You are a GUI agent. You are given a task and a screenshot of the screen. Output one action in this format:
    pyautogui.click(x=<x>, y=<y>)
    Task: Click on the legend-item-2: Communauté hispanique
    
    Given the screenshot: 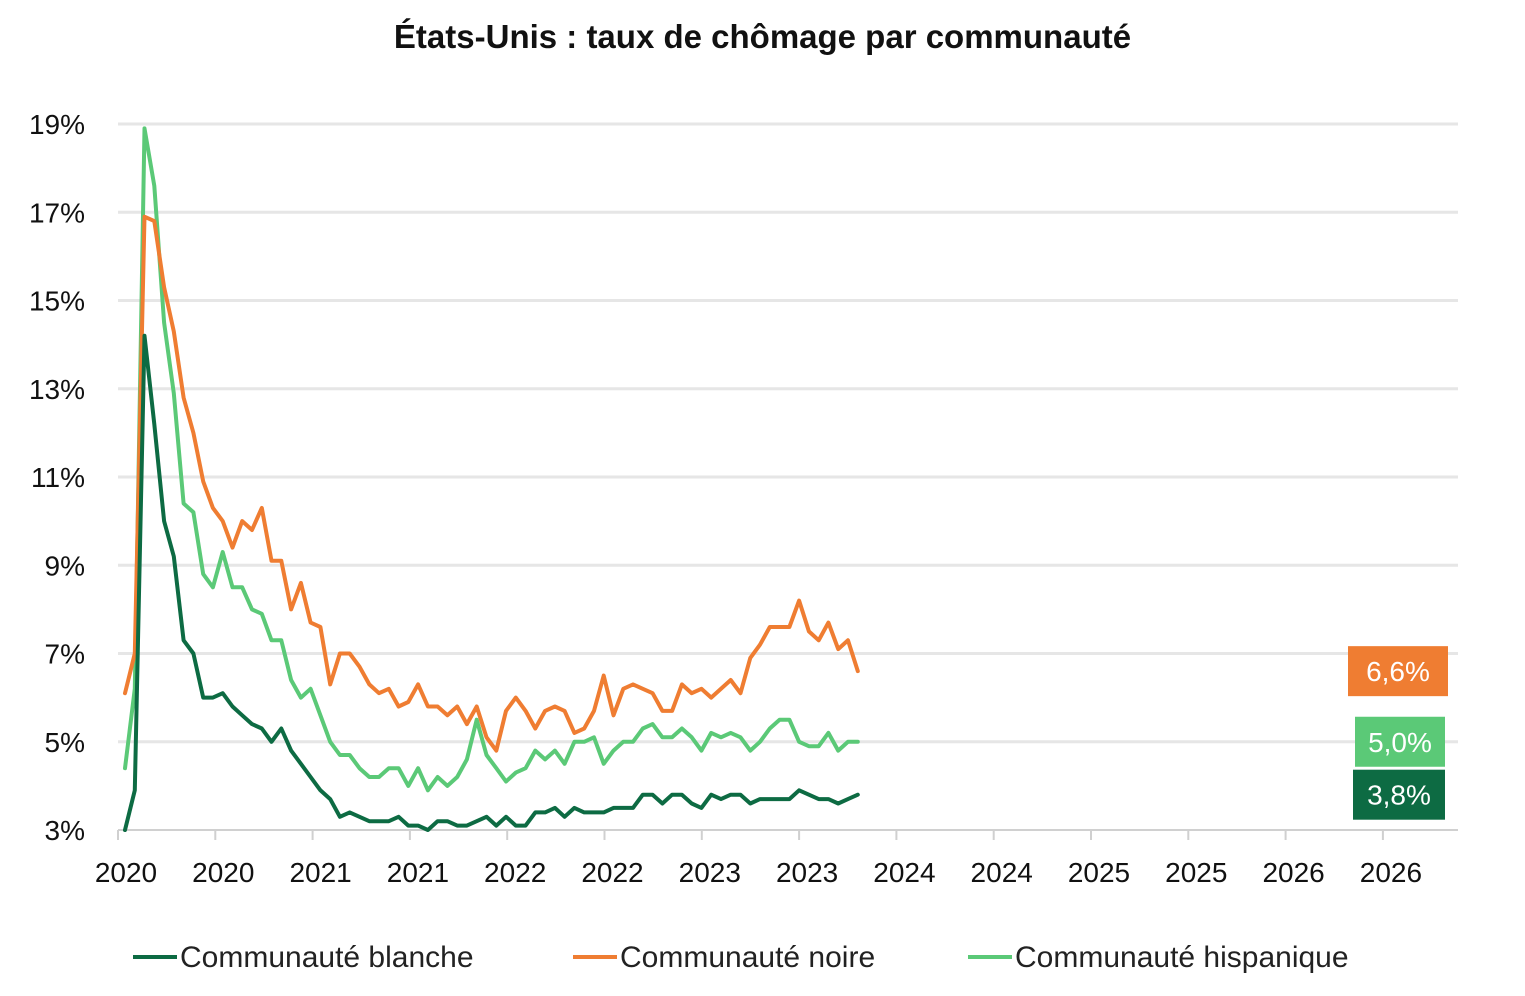 What is the action you would take?
    pyautogui.click(x=1158, y=957)
    